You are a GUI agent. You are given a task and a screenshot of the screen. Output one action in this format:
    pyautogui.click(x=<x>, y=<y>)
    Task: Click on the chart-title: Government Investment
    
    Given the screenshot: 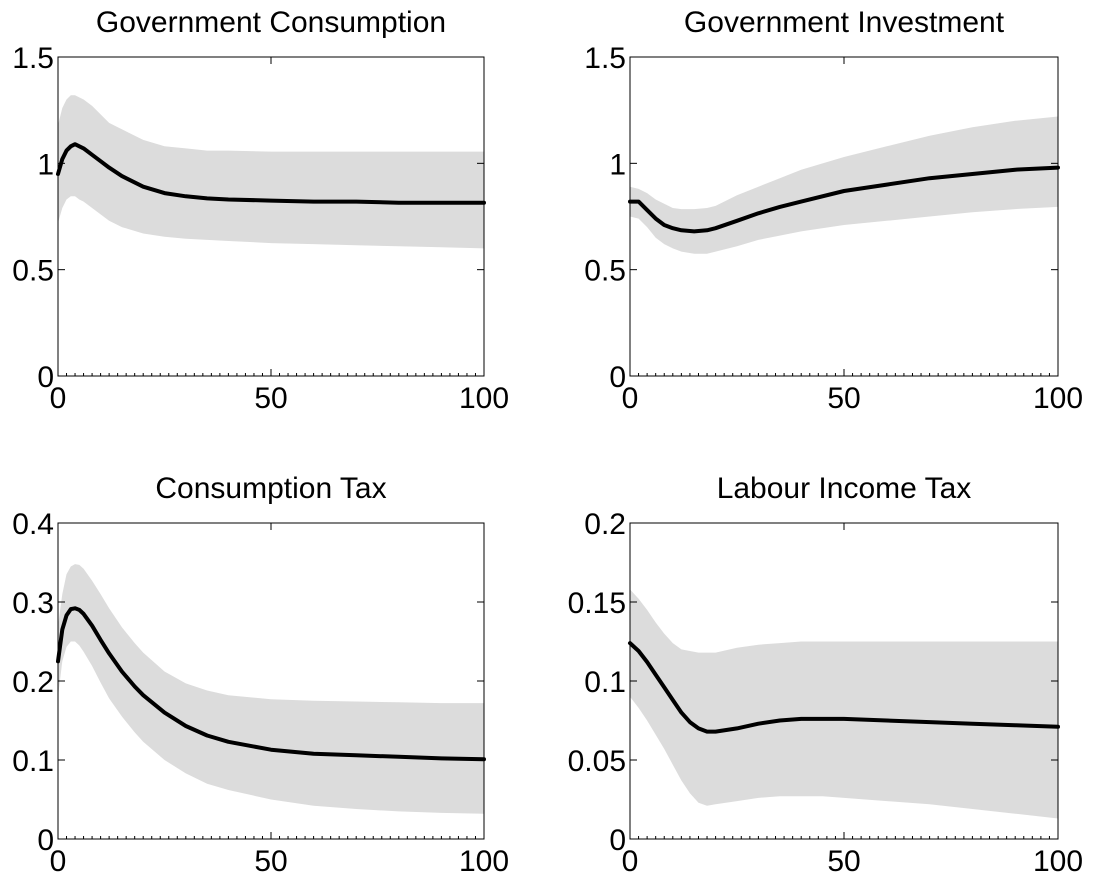 What is the action you would take?
    pyautogui.click(x=844, y=22)
    